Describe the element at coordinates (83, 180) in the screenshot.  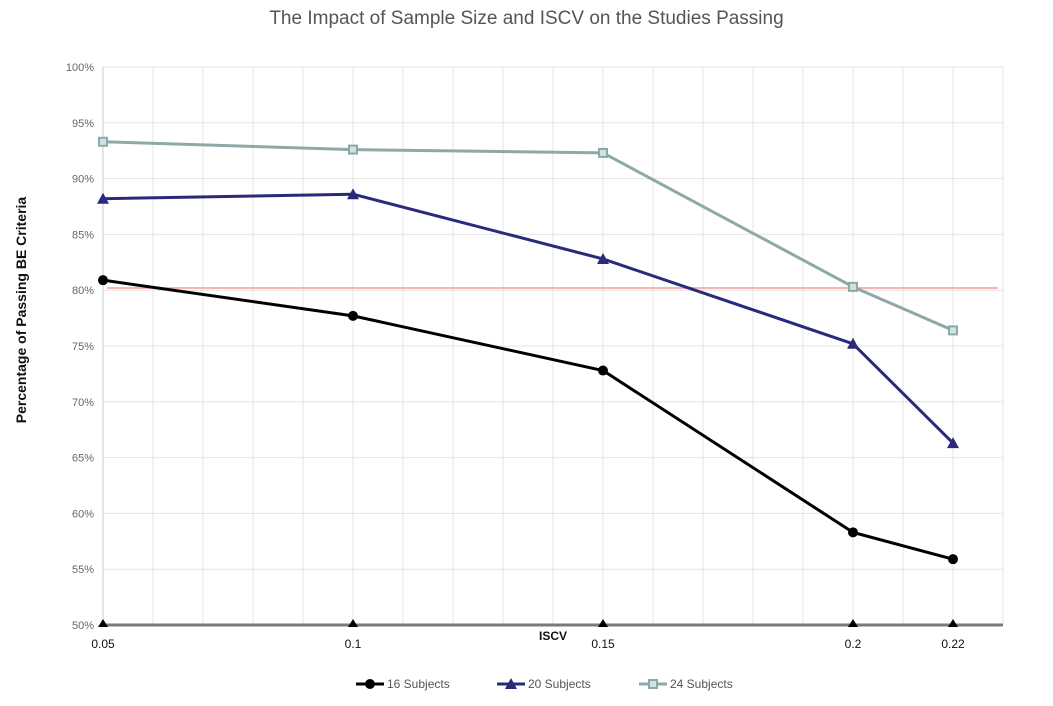
I see `y-tick-label: 90%` at that location.